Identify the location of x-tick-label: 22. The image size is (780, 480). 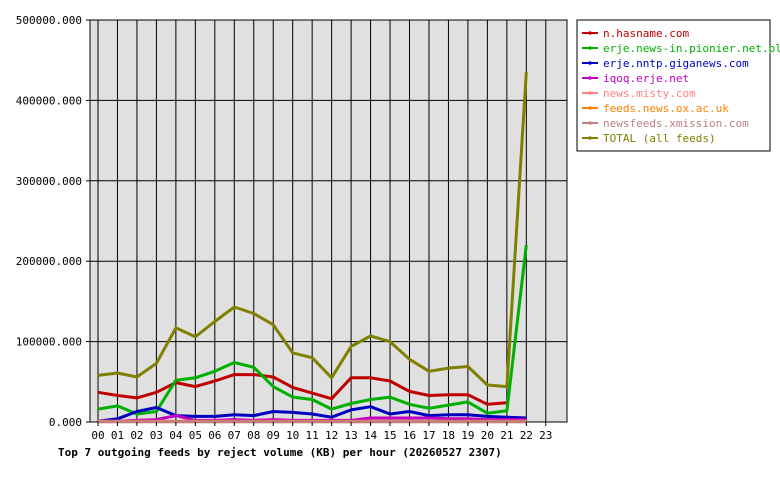
(526, 435).